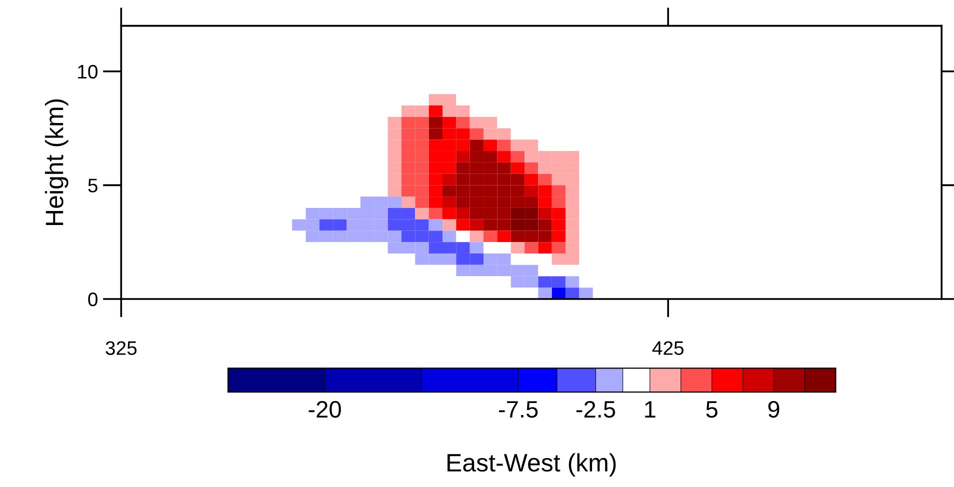 The height and width of the screenshot is (487, 954). What do you see at coordinates (56, 162) in the screenshot?
I see `y-axis-title: Height (km)` at bounding box center [56, 162].